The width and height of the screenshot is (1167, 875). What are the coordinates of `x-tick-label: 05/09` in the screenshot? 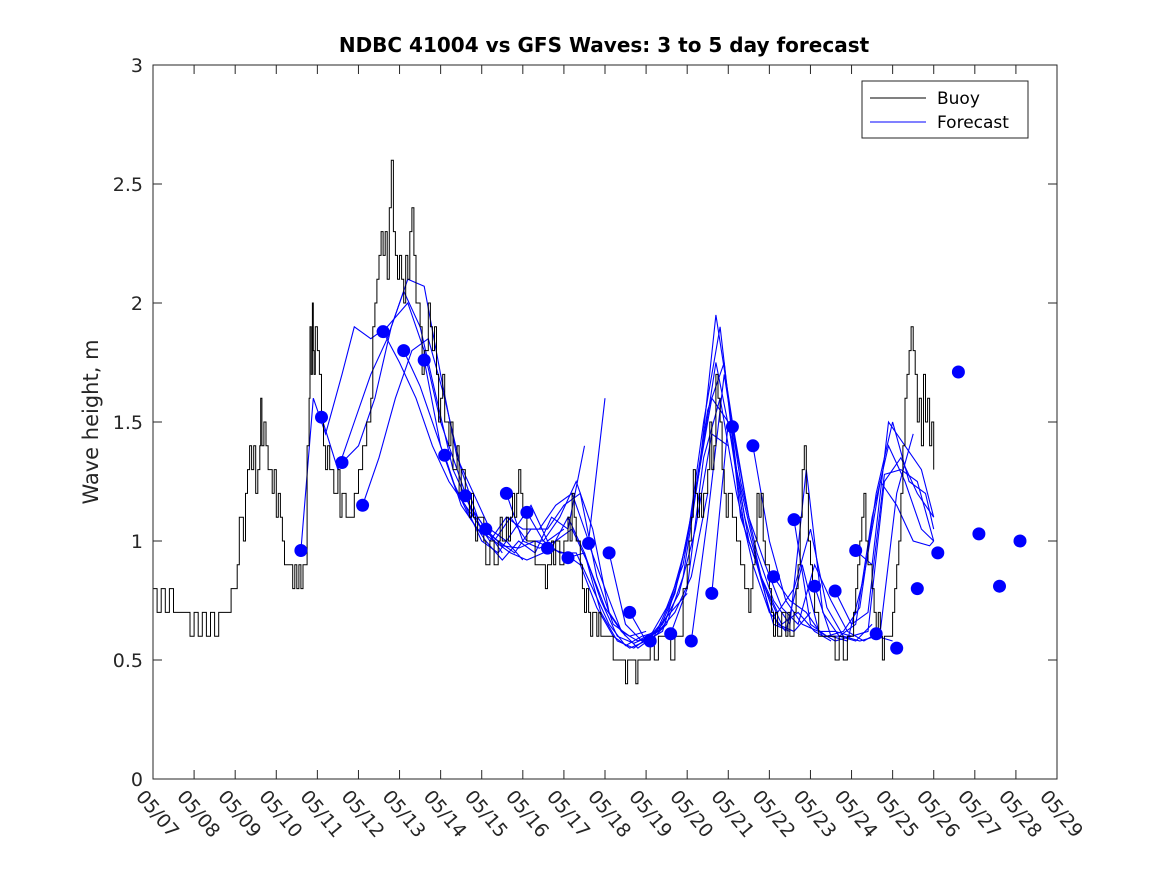 It's located at (239, 814).